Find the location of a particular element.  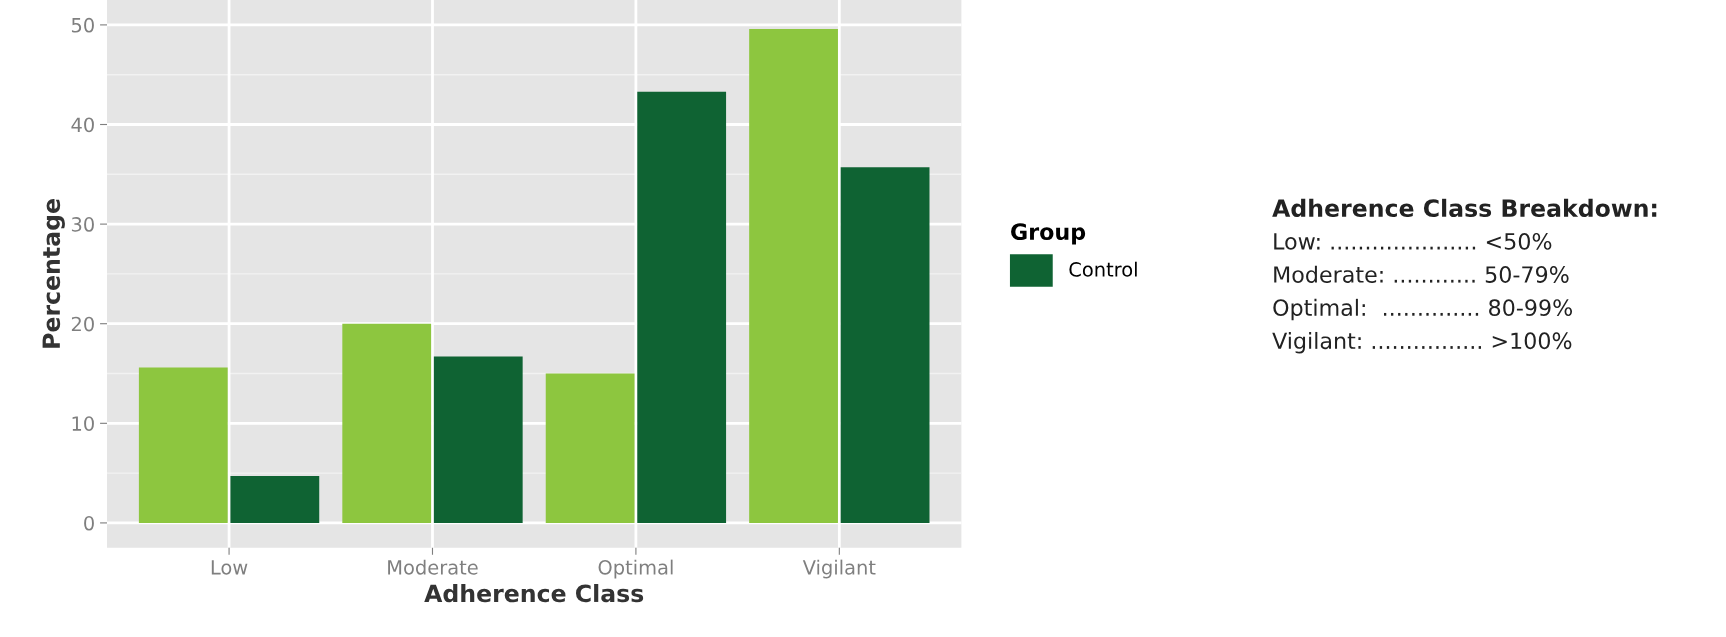

x-tick-label: Optimal is located at coordinates (635, 569).